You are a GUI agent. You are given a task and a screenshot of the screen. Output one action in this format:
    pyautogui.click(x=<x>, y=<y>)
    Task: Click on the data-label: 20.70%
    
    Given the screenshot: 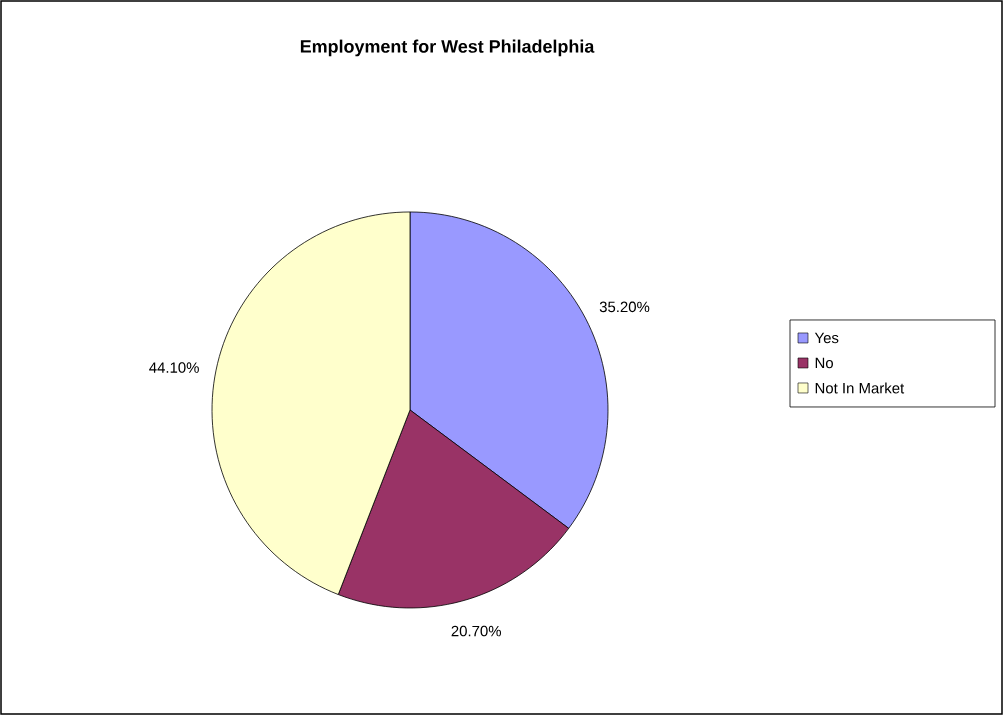 What is the action you would take?
    pyautogui.click(x=476, y=631)
    